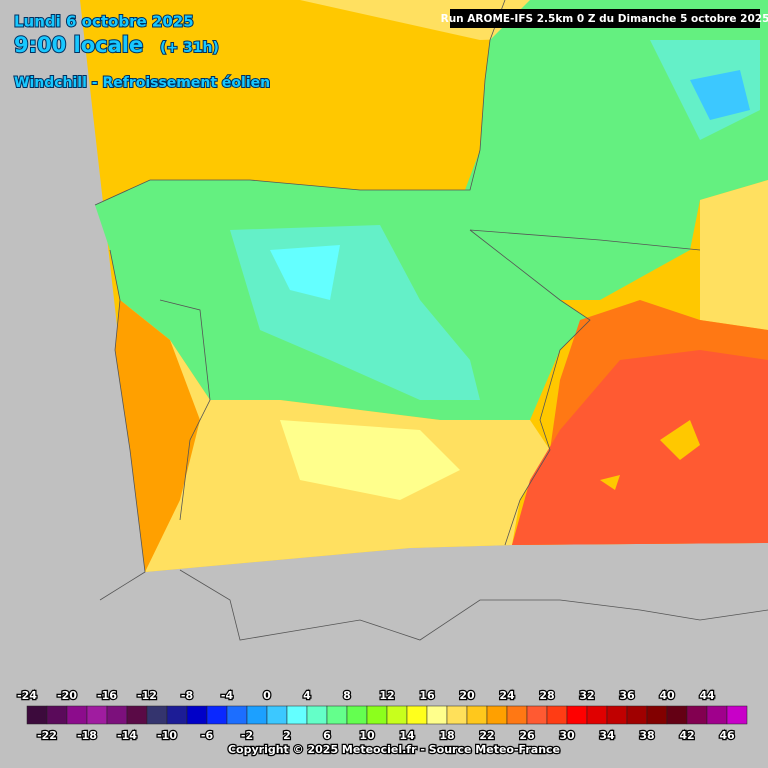 The image size is (768, 768). I want to click on legend-label: 2, so click(287, 735).